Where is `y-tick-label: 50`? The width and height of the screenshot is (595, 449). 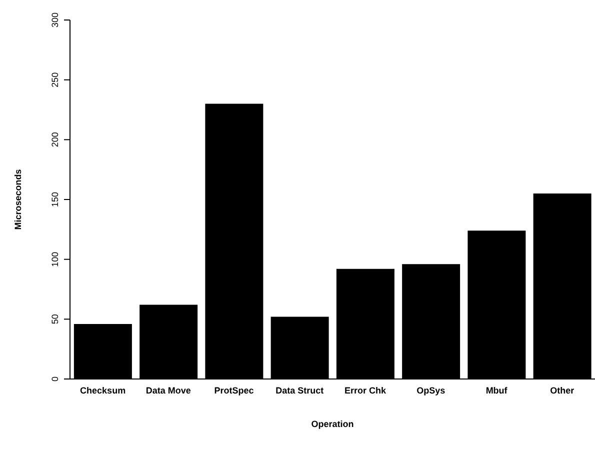
y-tick-label: 50 is located at coordinates (55, 319).